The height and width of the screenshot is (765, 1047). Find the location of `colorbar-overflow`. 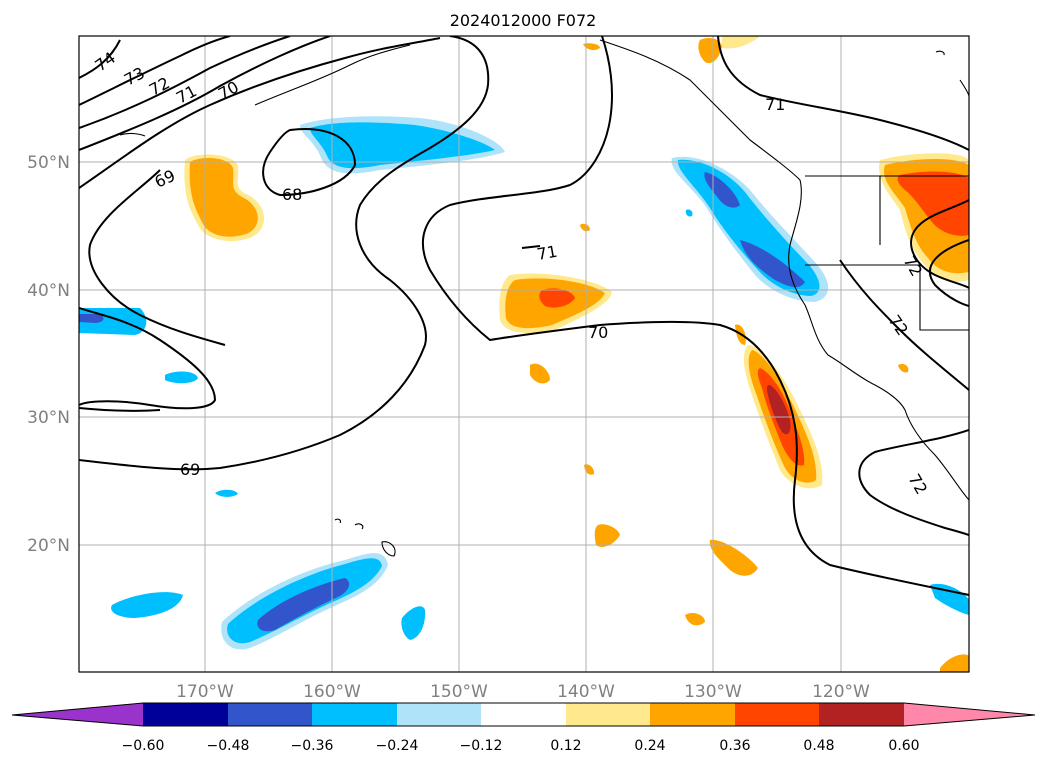

colorbar-overflow is located at coordinates (969, 714).